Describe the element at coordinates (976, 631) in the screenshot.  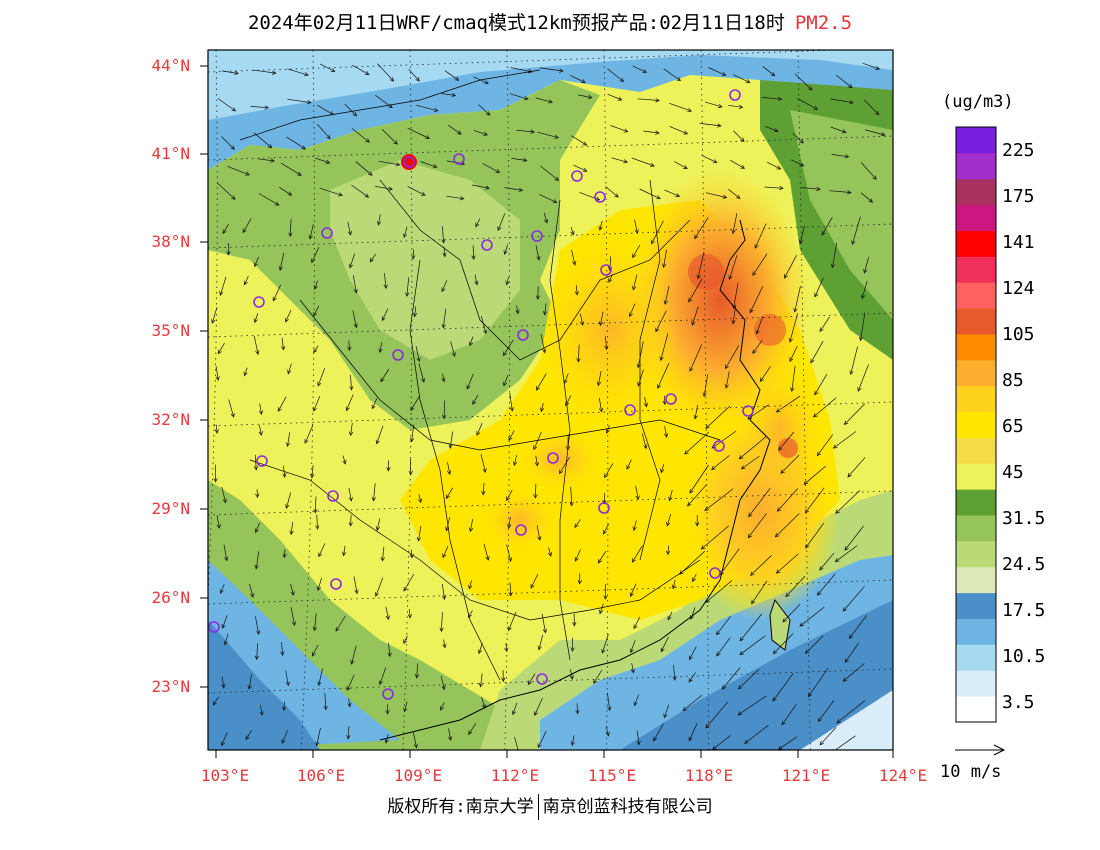
I see `colorbar-swatch` at that location.